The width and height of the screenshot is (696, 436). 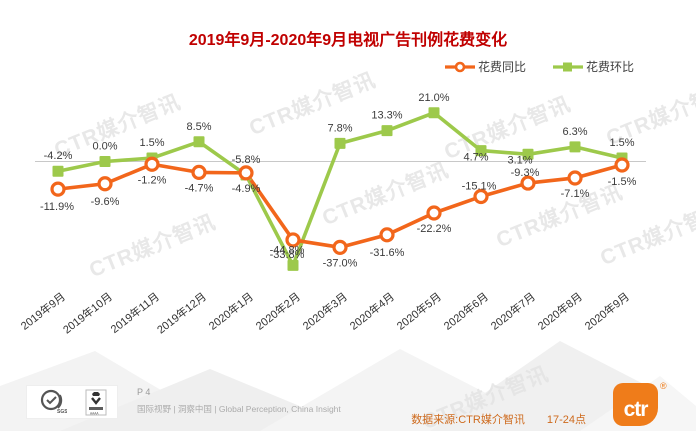 I want to click on x-axis-label: 2019年10月, so click(x=87, y=312).